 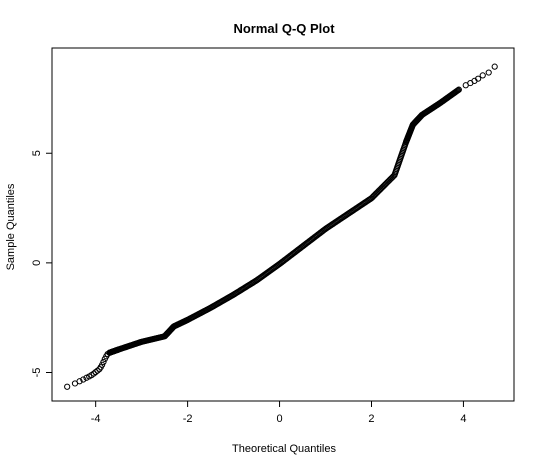 What do you see at coordinates (37, 373) in the screenshot?
I see `y-tick-label: -5` at bounding box center [37, 373].